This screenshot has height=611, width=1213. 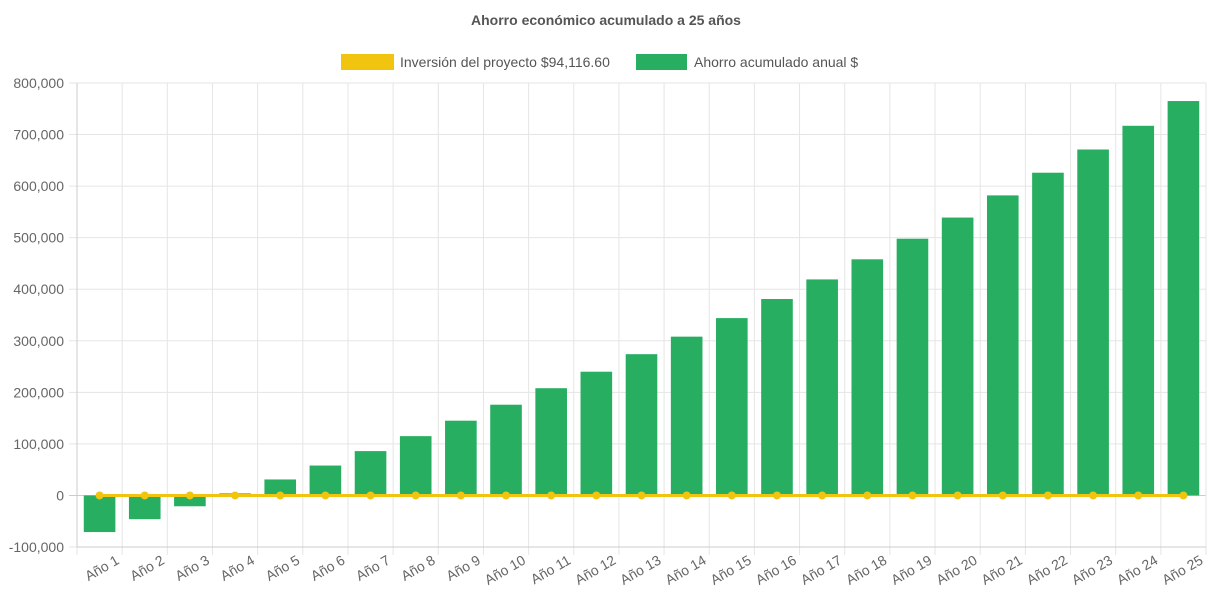 I want to click on x-tick-label: Año 11, so click(x=551, y=570).